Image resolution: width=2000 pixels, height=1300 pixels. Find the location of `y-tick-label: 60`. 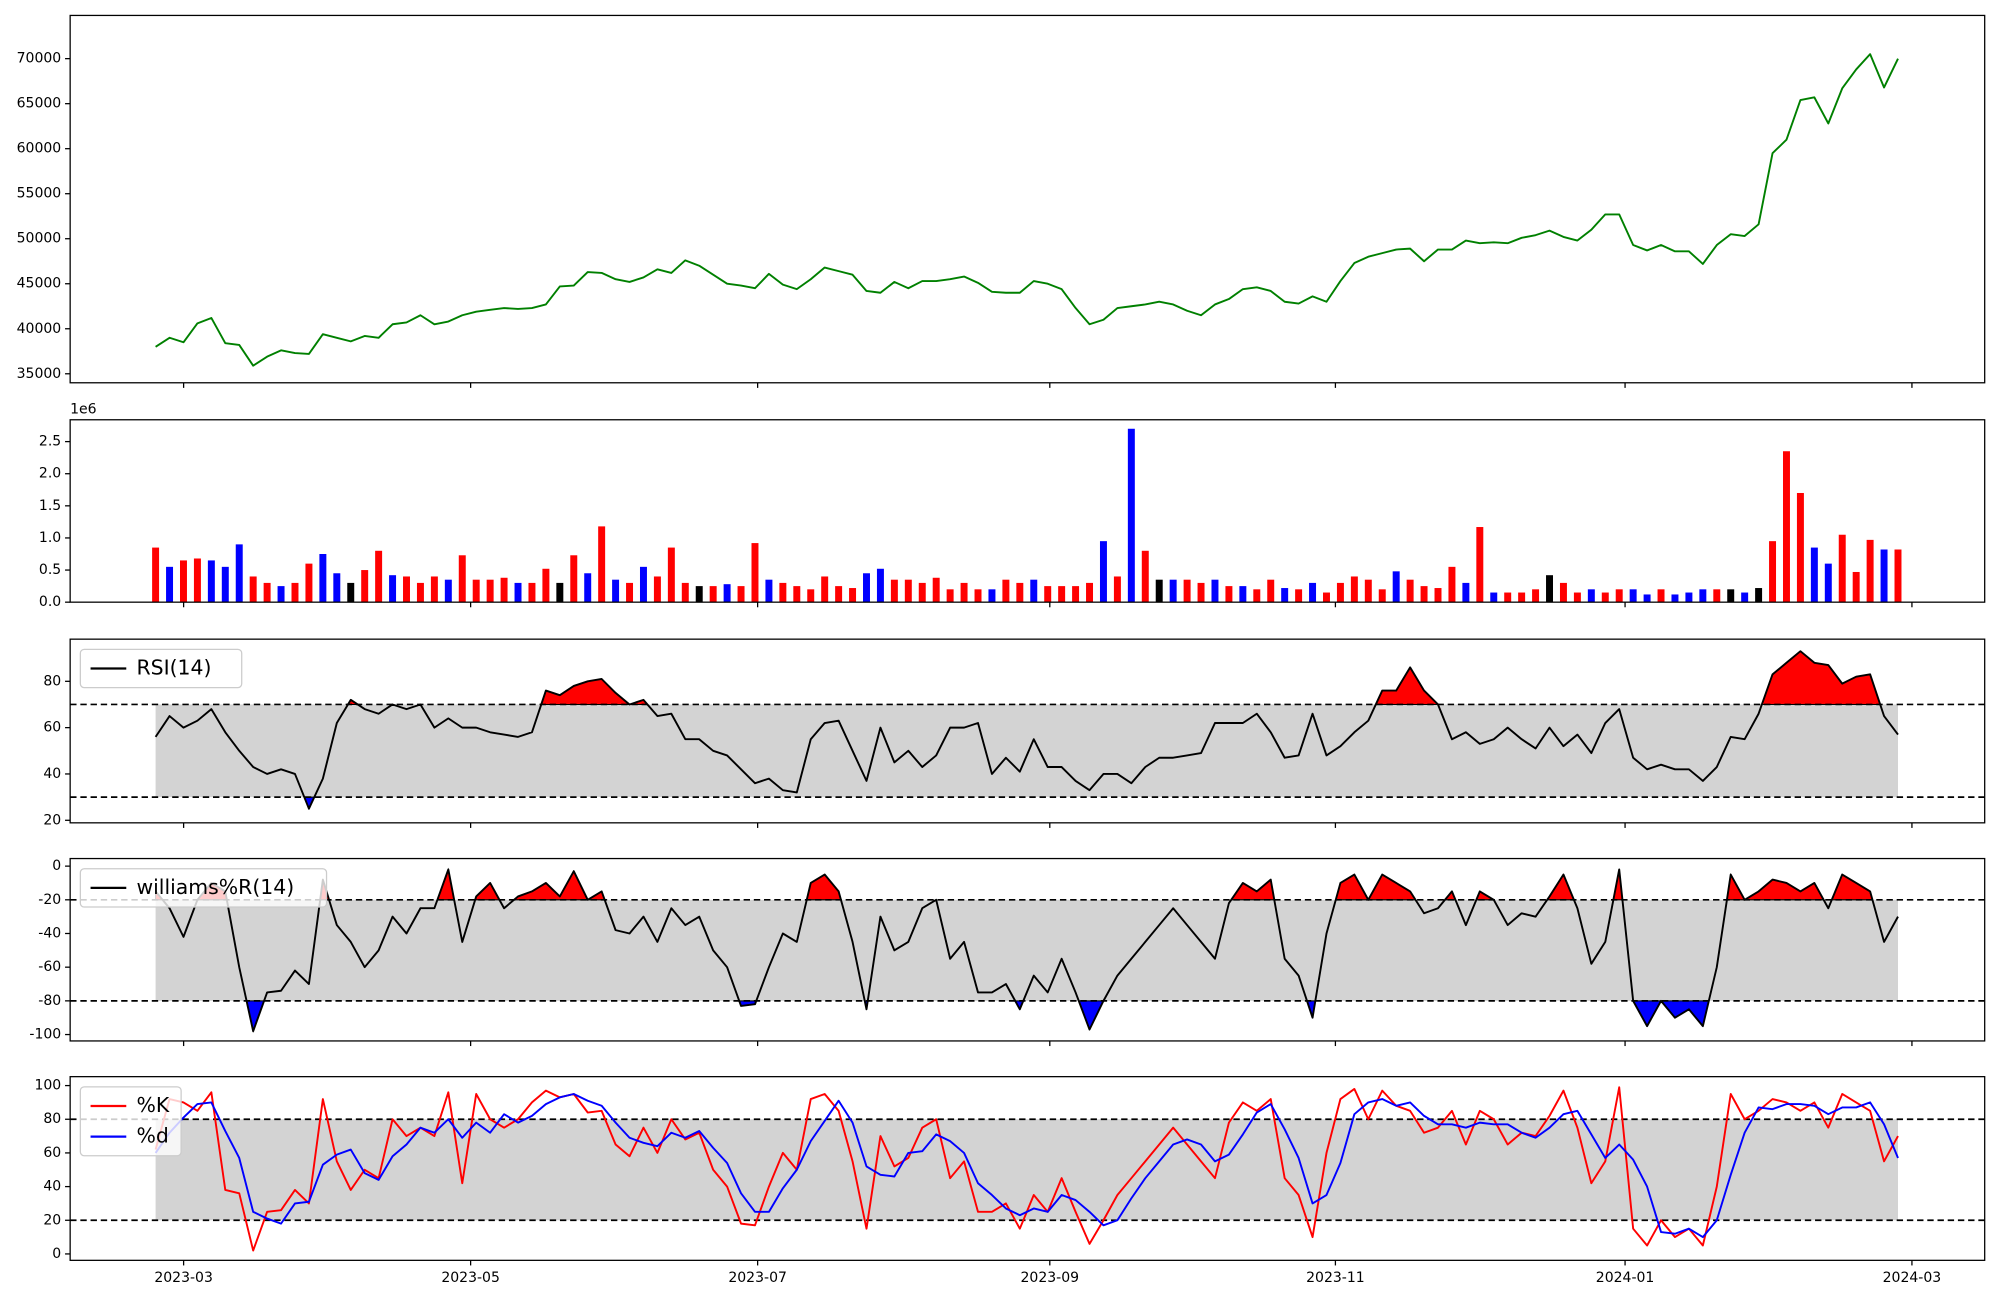

y-tick-label: 60 is located at coordinates (52, 1153).